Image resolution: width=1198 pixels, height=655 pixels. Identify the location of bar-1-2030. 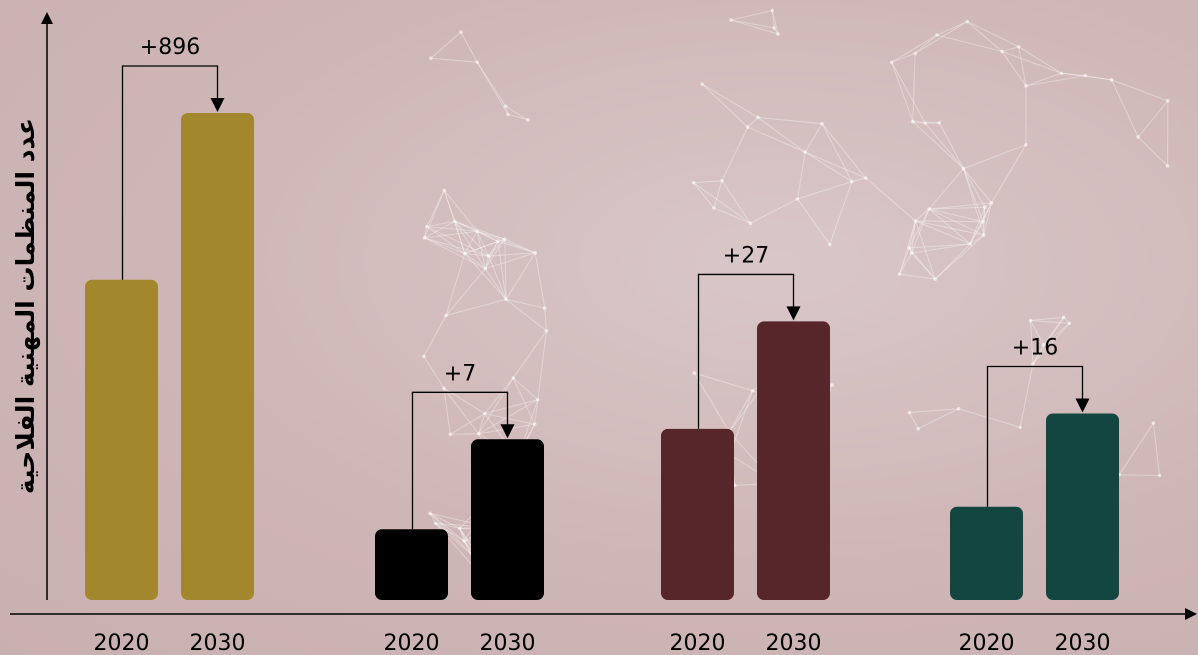
(217, 356).